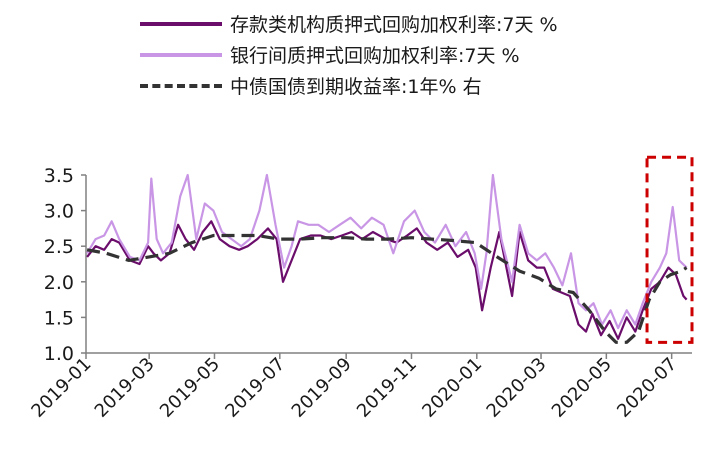  I want to click on legend-item-interbank-repo: 银行间质押式回购加权利率:7天 %, so click(420, 54).